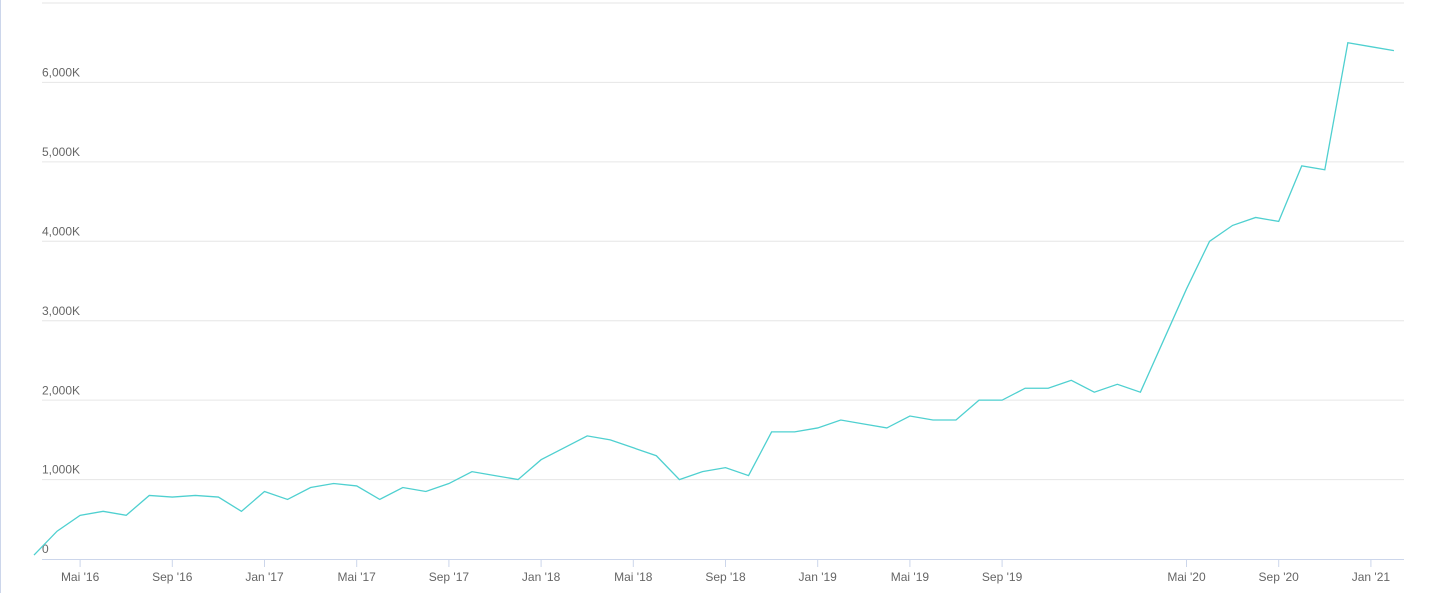  Describe the element at coordinates (449, 577) in the screenshot. I see `x-tick-label: Sep '17` at that location.